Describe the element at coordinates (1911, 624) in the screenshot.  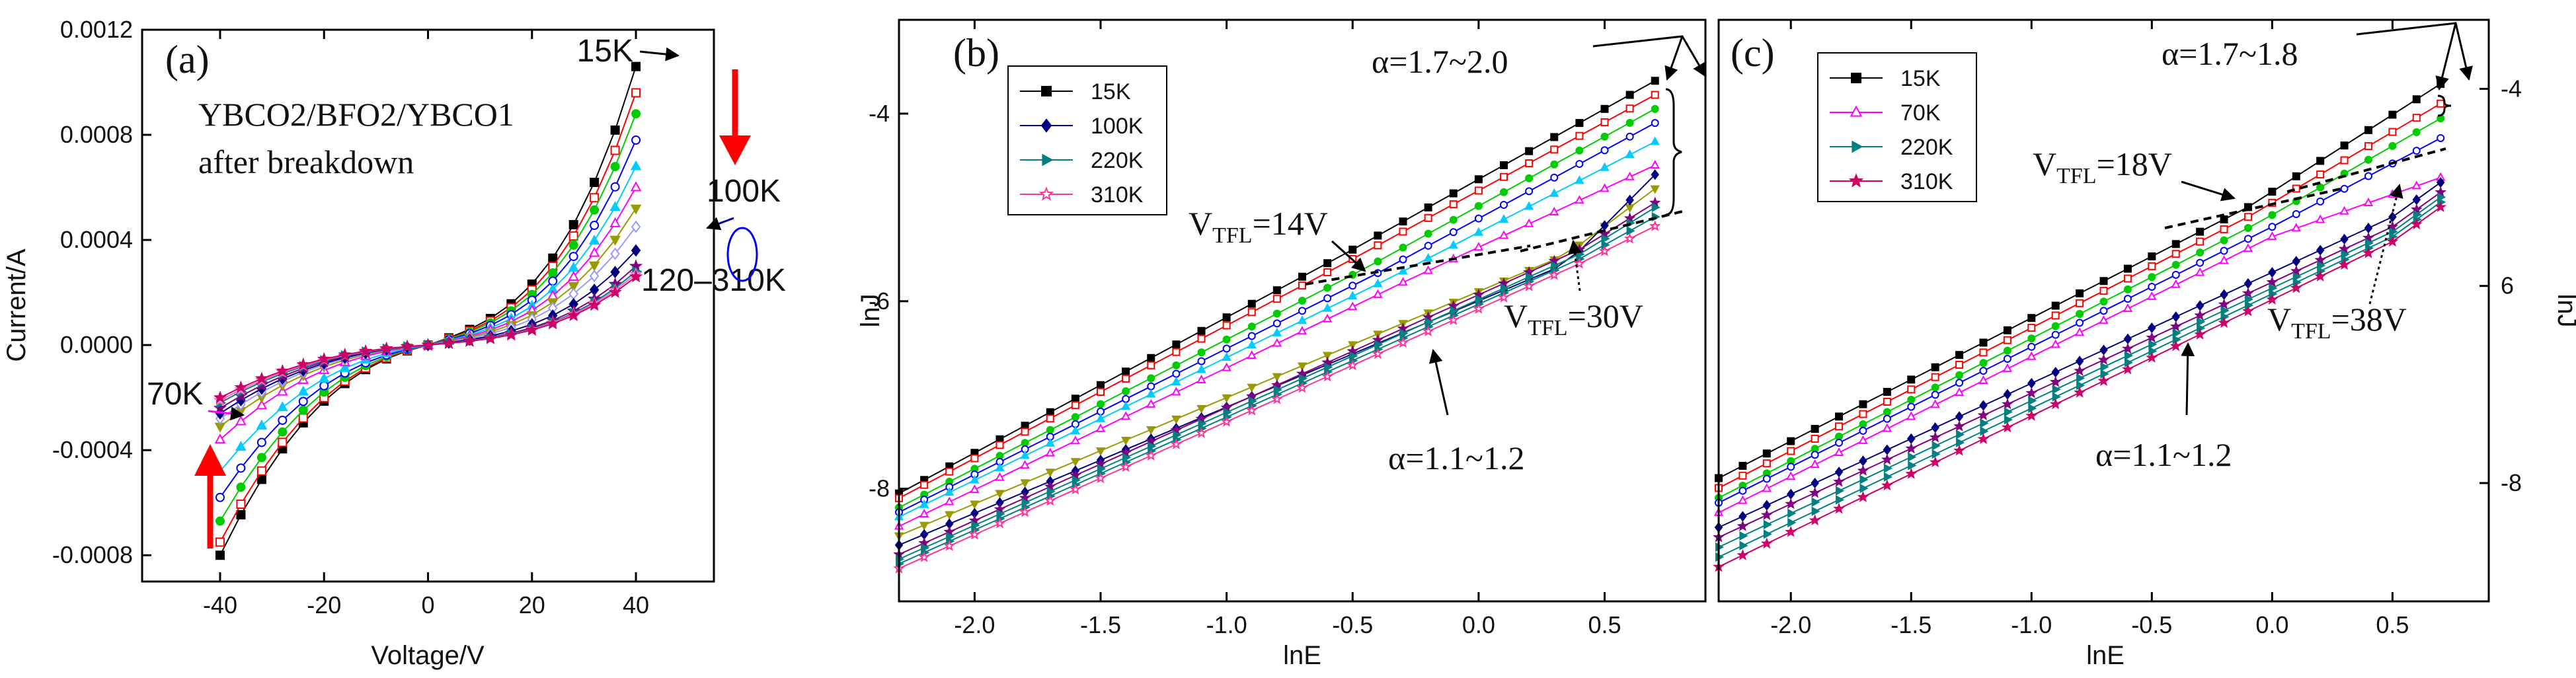
I see `x-tick-label: -1.5` at that location.